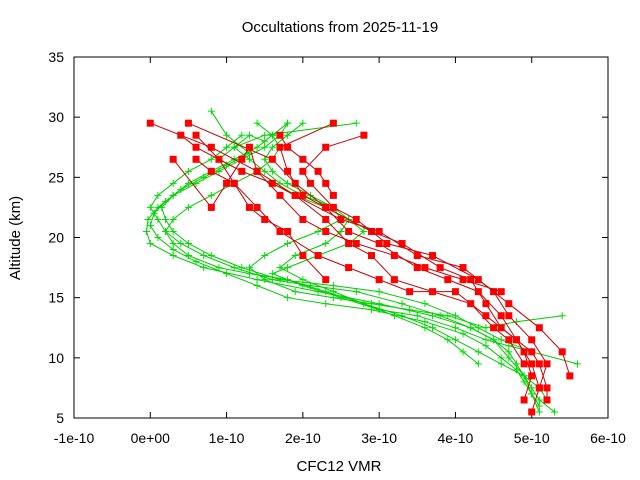  I want to click on series-line, so click(261, 219).